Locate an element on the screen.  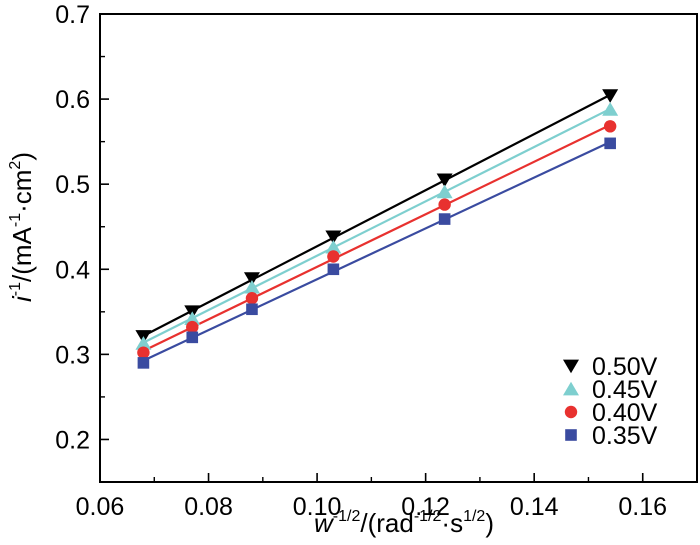
y-tick-label: 0.3 is located at coordinates (72, 355).